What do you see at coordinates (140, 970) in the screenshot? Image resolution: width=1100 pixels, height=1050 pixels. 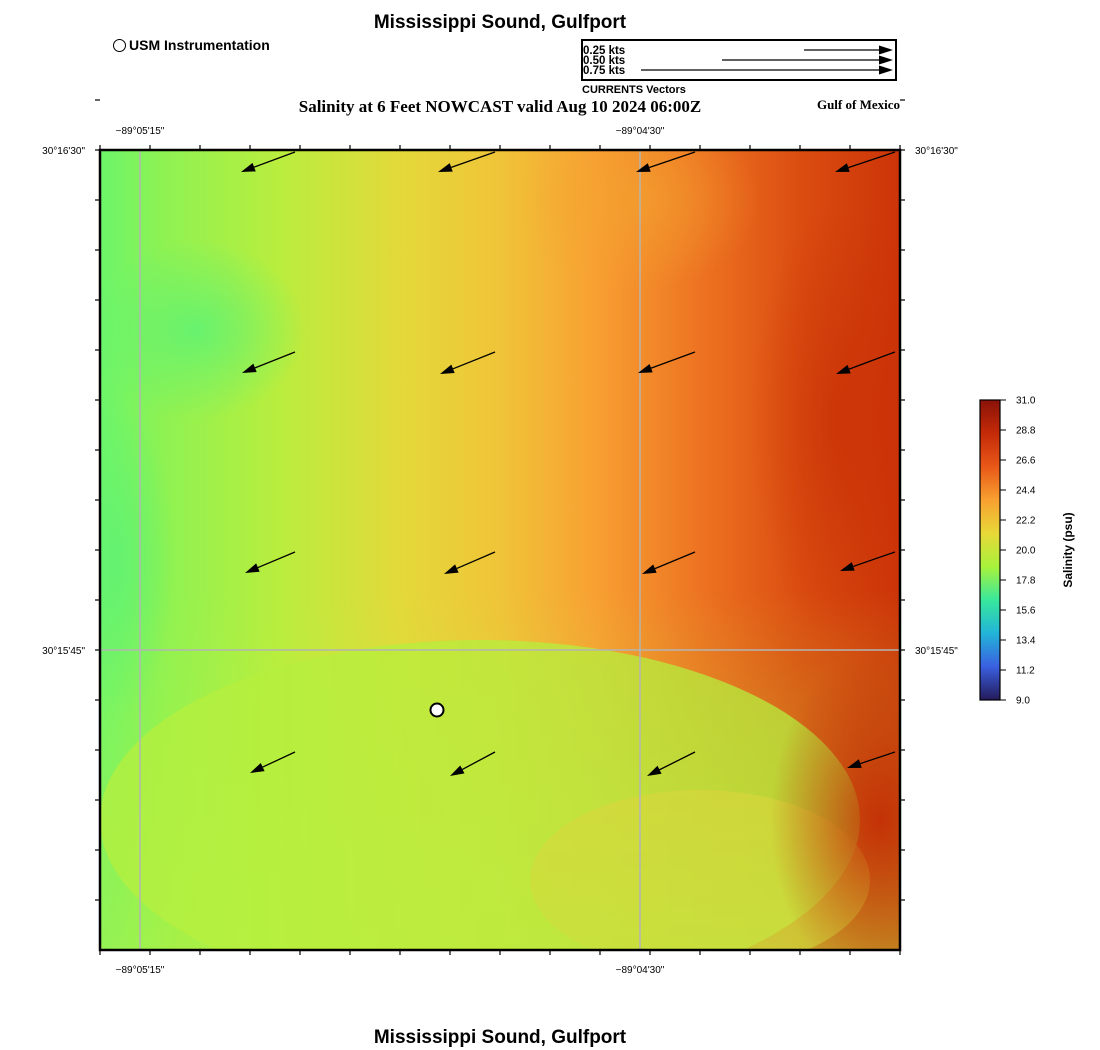 I see `lon-tick-bottom-1: −89°05'15"` at bounding box center [140, 970].